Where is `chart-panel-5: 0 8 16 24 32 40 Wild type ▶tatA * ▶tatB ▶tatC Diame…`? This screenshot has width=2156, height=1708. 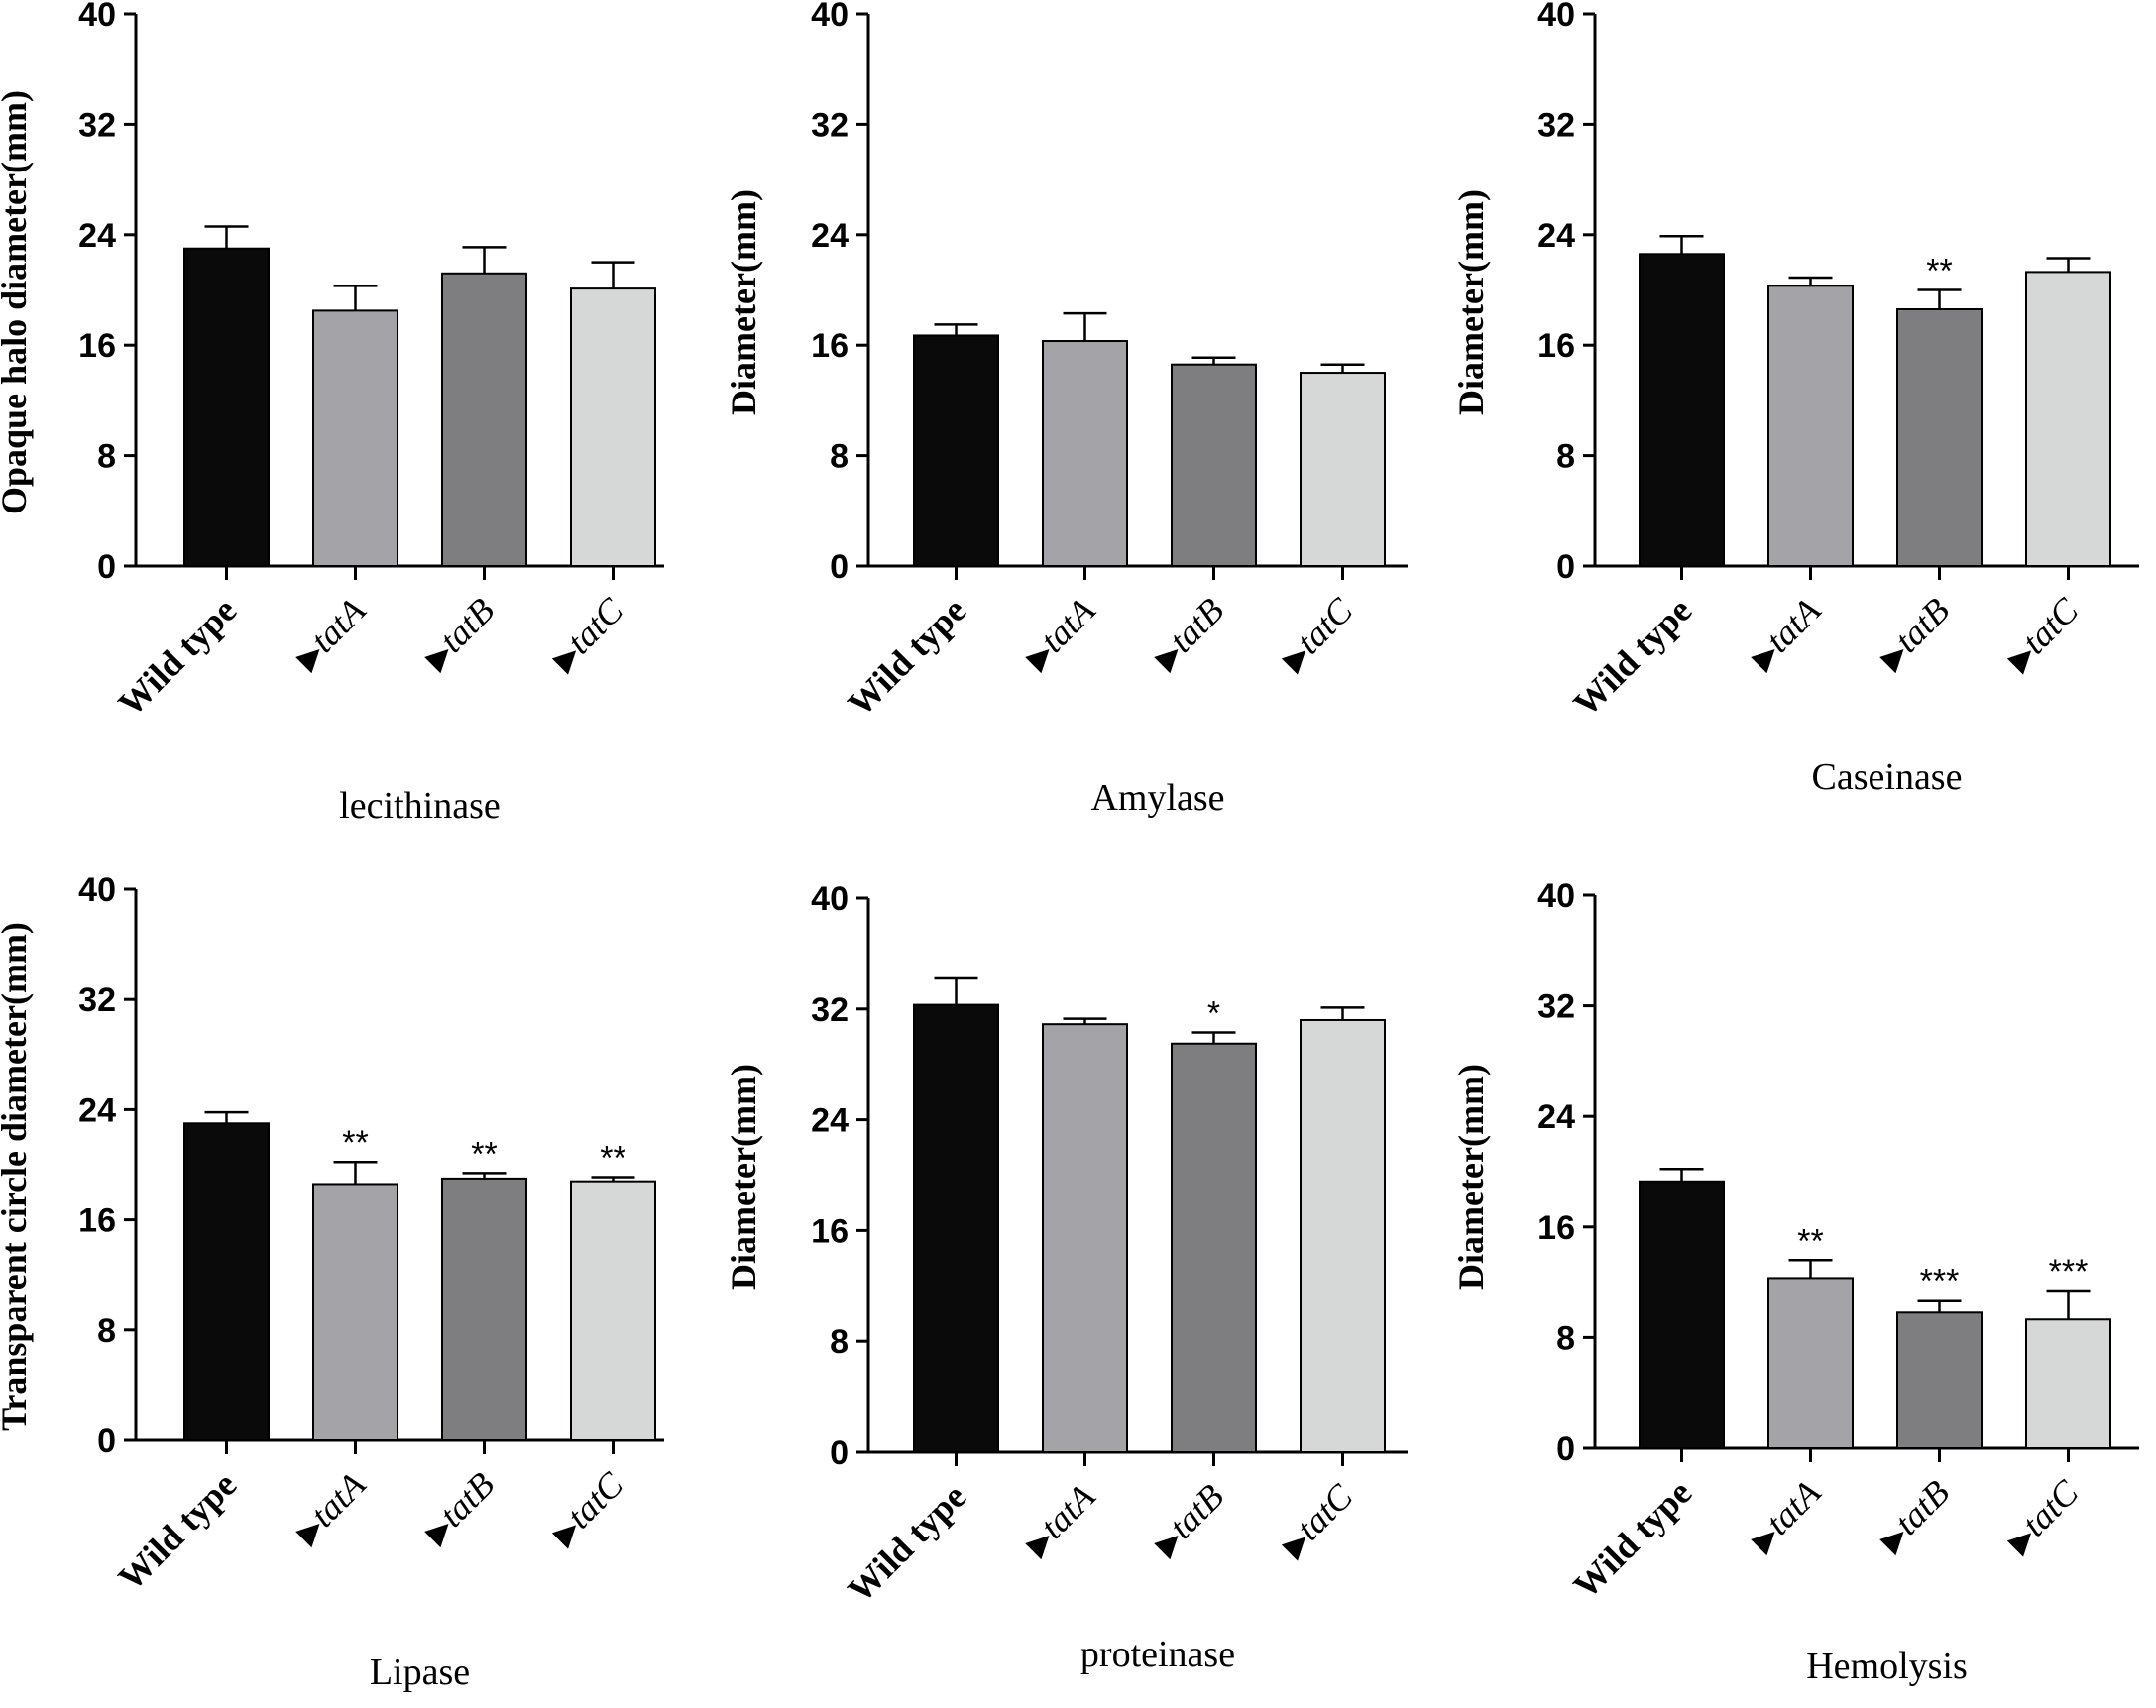
chart-panel-5: 0 8 16 24 32 40 Wild type ▶tatA * ▶tatB ▶tatC Diame… is located at coordinates (1066, 1277).